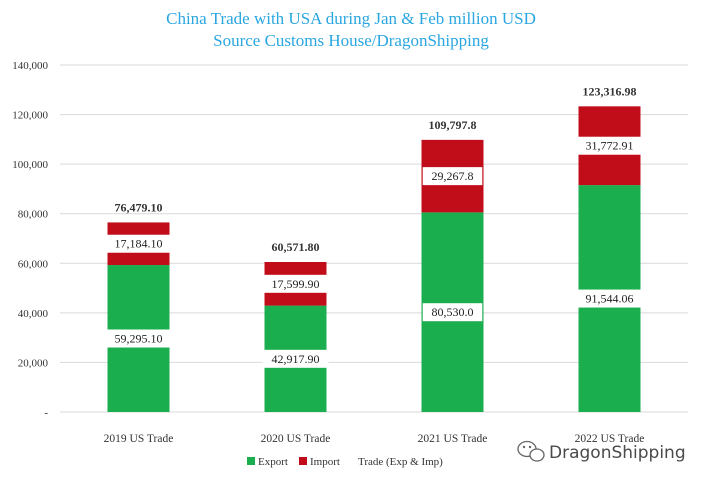  I want to click on data-label-export: 80,530.0, so click(453, 312).